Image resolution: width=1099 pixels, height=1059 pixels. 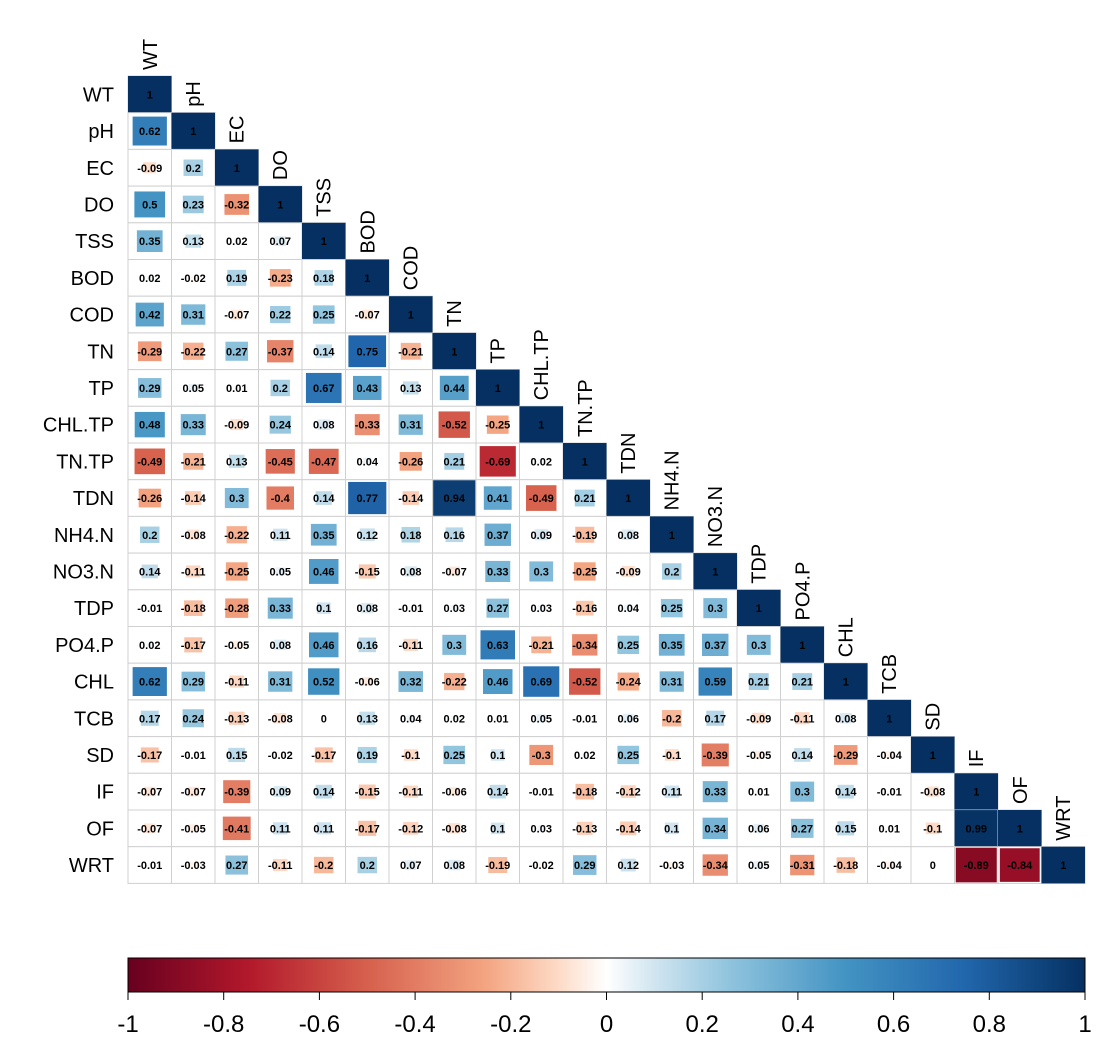 I want to click on cell-DO-WT: 0.5, so click(x=149, y=204).